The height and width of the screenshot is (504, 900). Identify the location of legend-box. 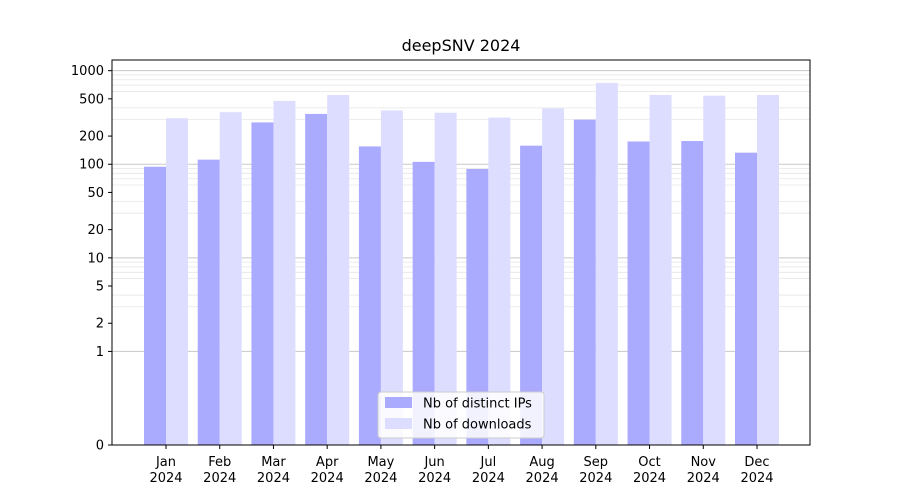
(461, 415).